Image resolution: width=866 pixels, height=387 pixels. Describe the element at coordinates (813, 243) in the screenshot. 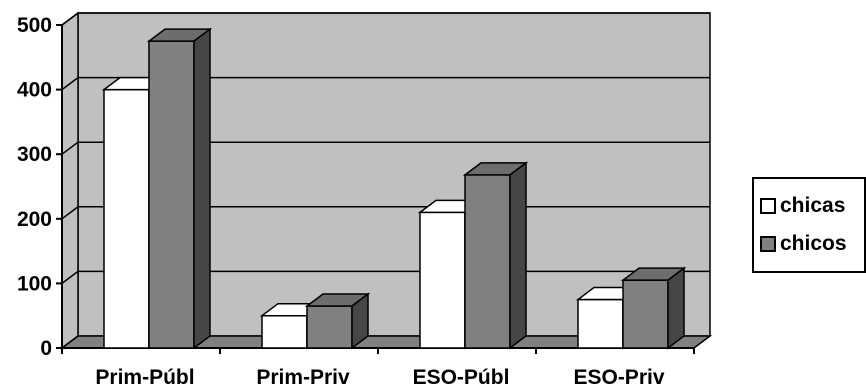

I see `legend-label-chicos: chicos` at that location.